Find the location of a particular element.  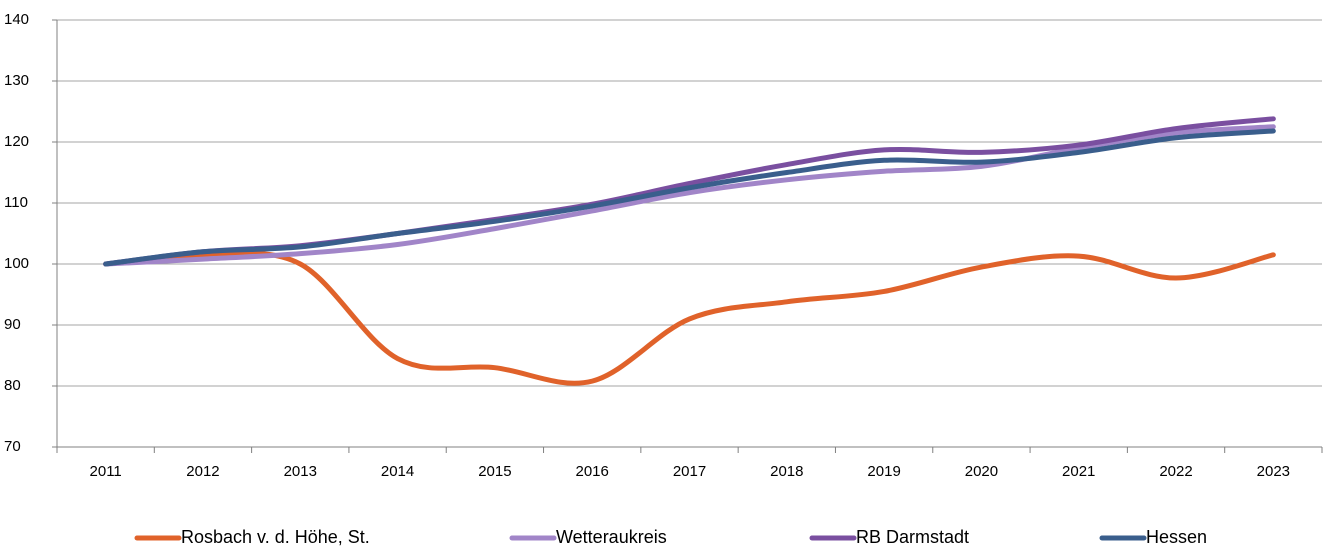

x-tick-label: 2019 is located at coordinates (883, 471).